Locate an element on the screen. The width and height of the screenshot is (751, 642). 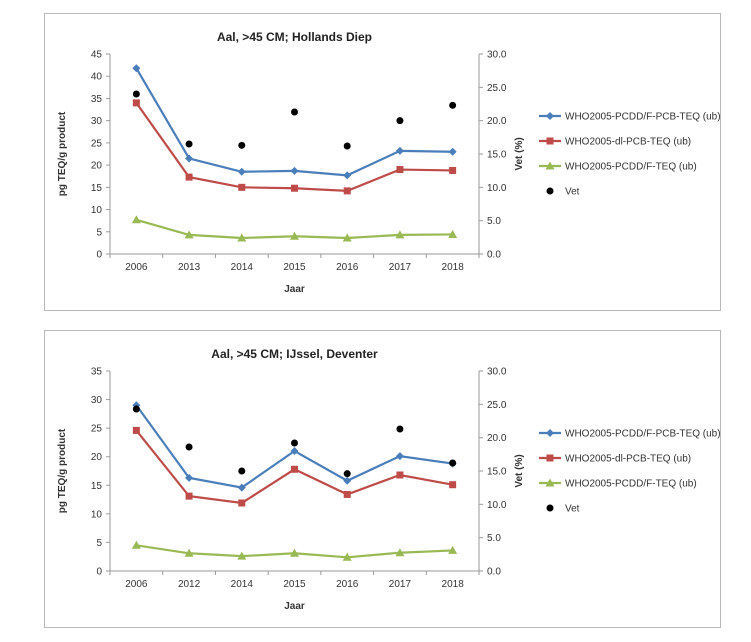
chart2-xtick-label: 2017 is located at coordinates (400, 584).